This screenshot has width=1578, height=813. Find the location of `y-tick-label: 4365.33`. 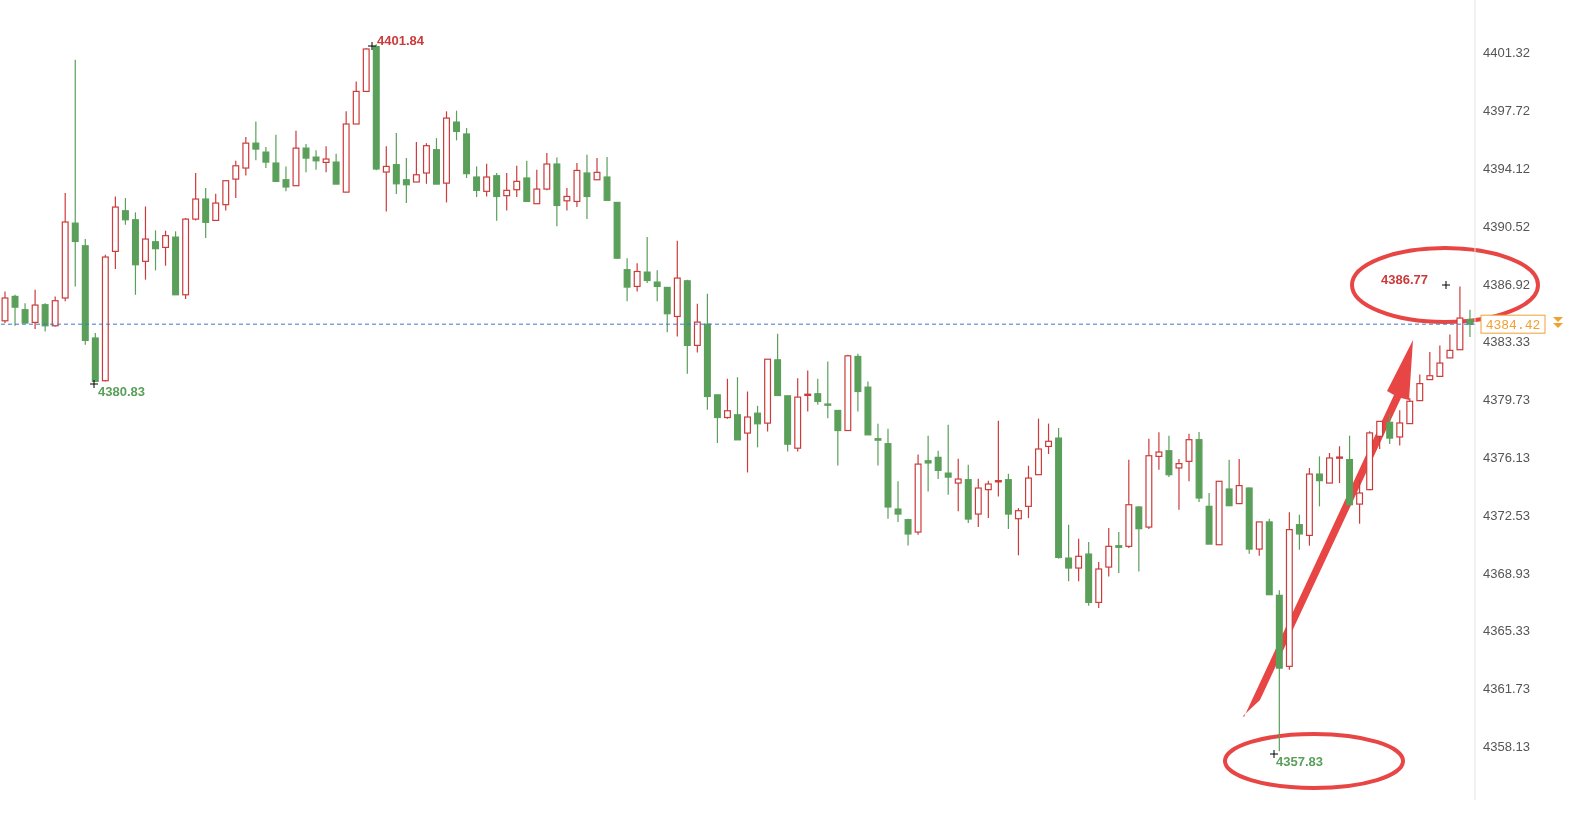

y-tick-label: 4365.33 is located at coordinates (1506, 631).